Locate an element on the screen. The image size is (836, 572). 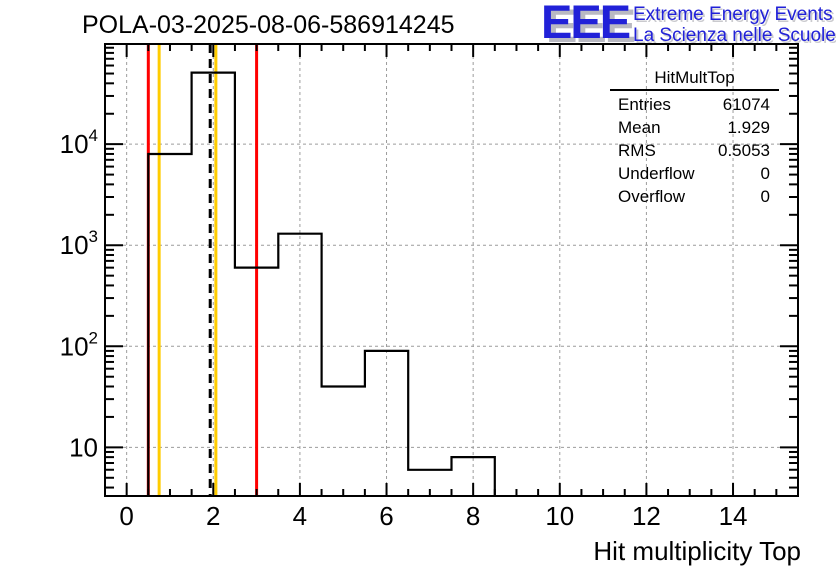
y-tick-label: 10³ is located at coordinates (79, 243).